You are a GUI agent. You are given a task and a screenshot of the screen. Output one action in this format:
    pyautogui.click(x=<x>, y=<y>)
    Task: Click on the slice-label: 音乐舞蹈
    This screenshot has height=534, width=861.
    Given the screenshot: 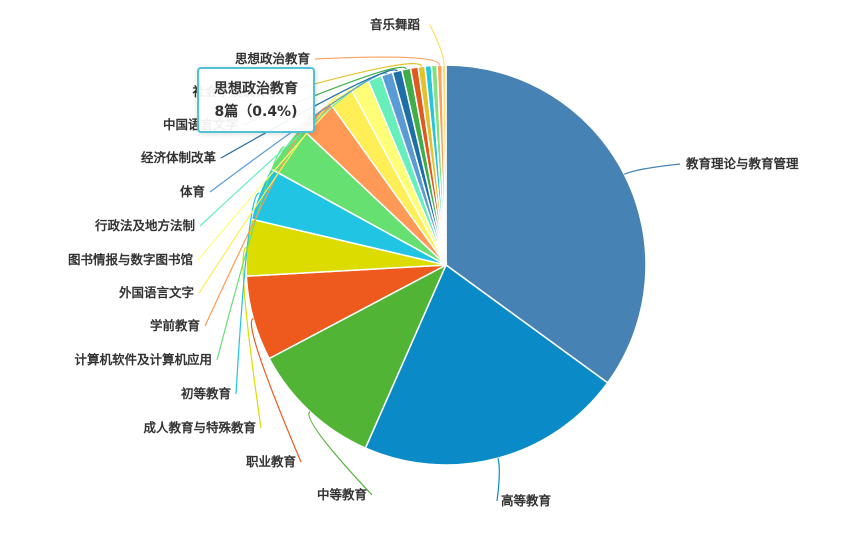 What is the action you would take?
    pyautogui.click(x=395, y=24)
    